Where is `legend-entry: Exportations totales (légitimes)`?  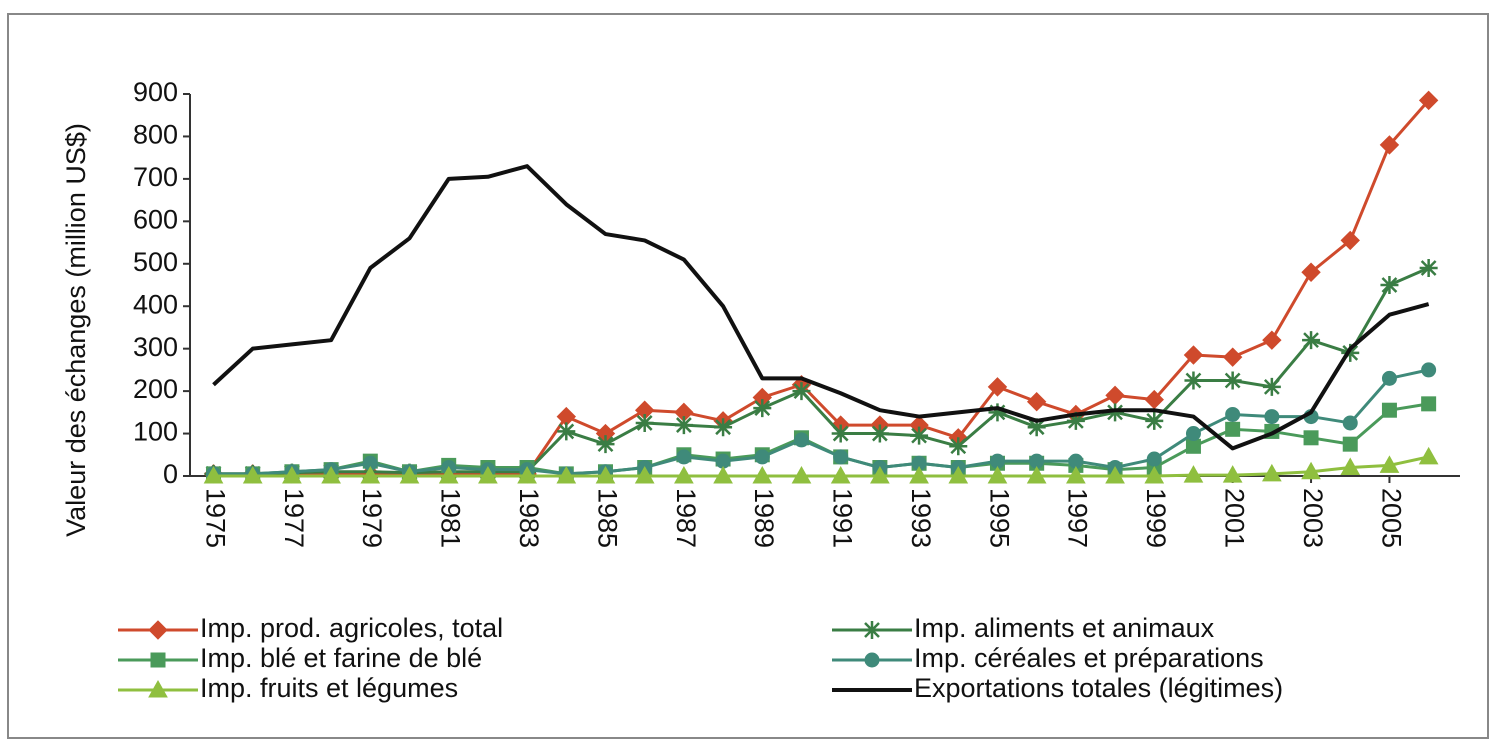
legend-entry: Exportations totales (légitimes) is located at coordinates (1057, 688).